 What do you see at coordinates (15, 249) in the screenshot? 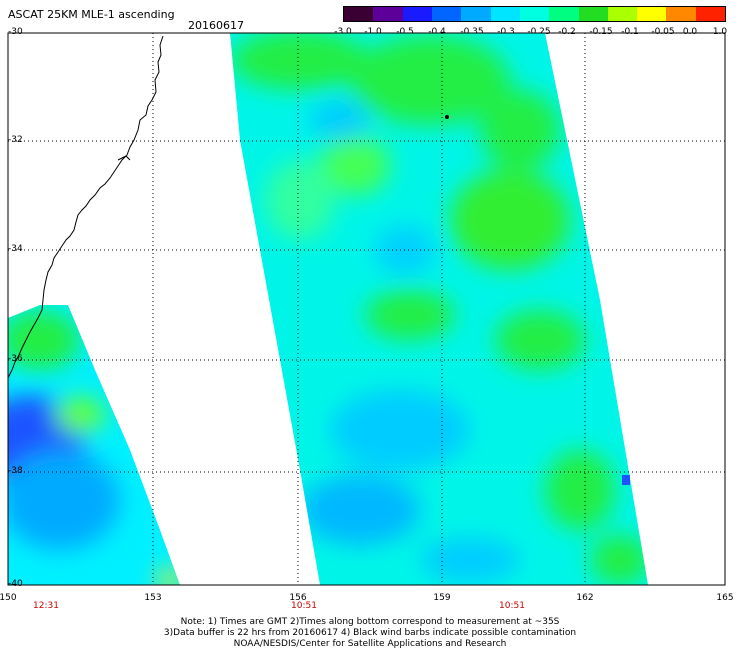
I see `lat-label: -34` at bounding box center [15, 249].